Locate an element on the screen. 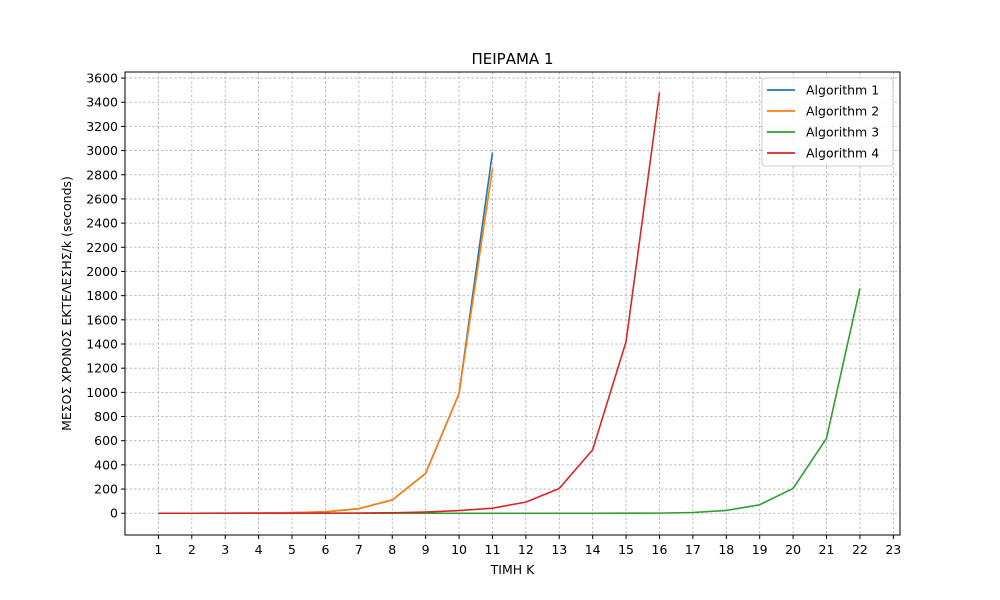 This screenshot has height=600, width=1000. y-tick-label: 2400 is located at coordinates (102, 223).